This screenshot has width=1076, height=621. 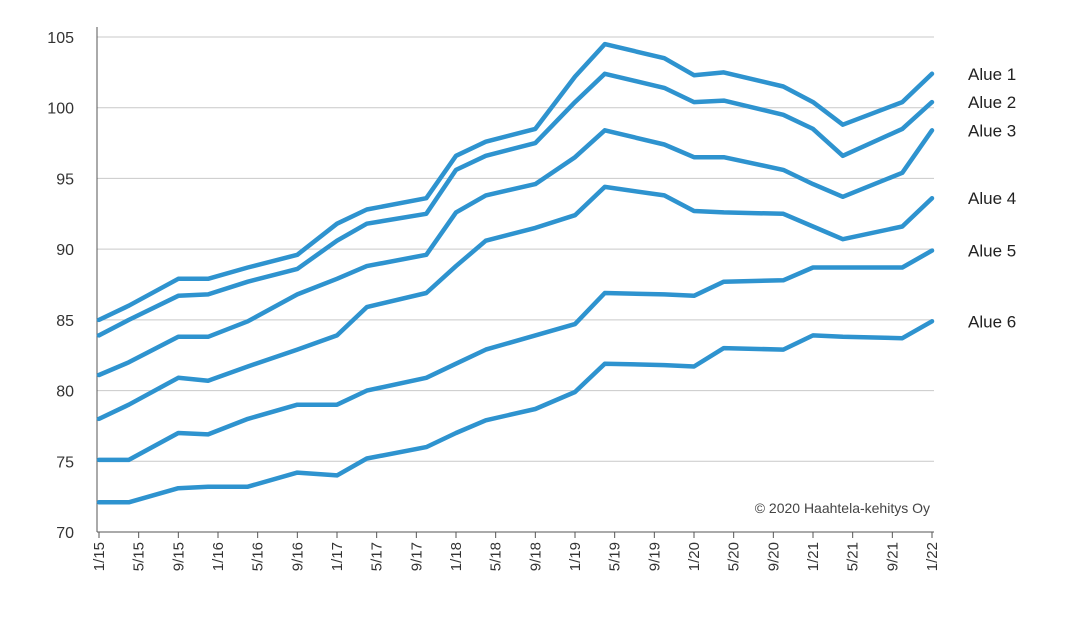 I want to click on x-tick-label: 1/19, so click(x=575, y=556).